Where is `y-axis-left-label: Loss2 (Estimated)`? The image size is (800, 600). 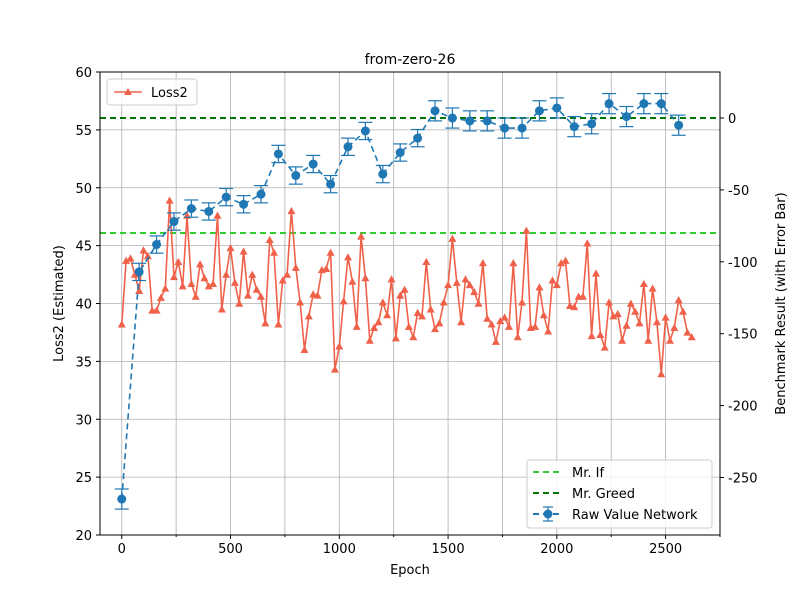 y-axis-left-label: Loss2 (Estimated) is located at coordinates (59, 303).